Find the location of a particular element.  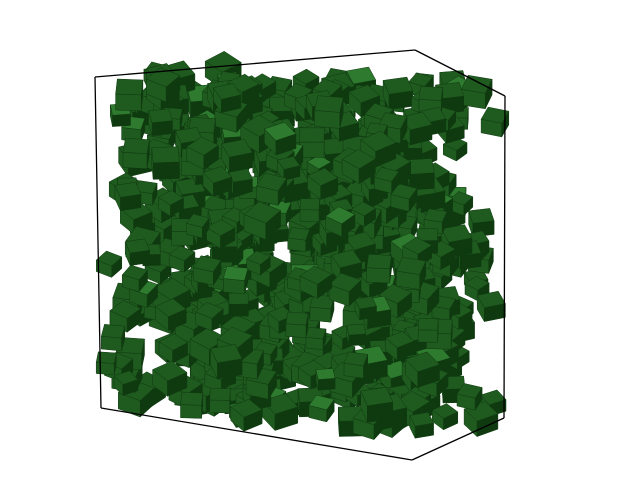

box-edge-right-vertical is located at coordinates (504, 257).